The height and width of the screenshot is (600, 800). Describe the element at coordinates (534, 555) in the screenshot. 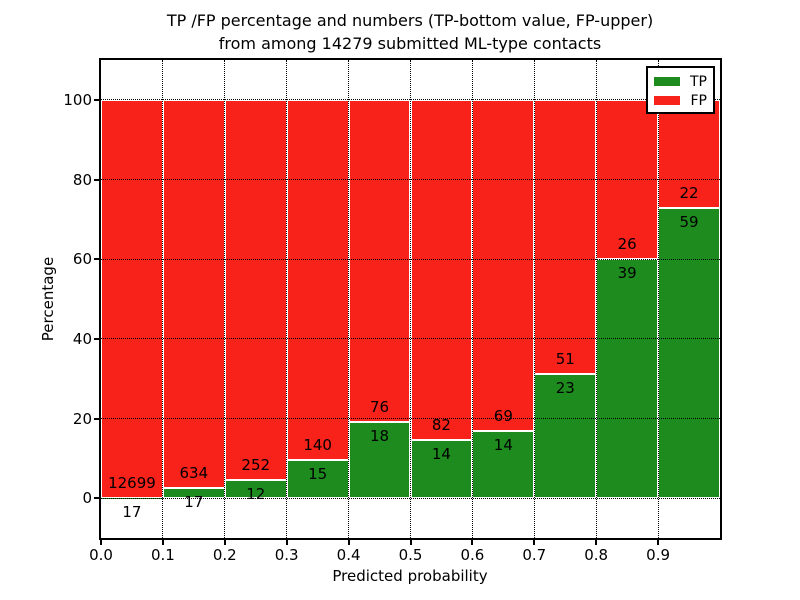

I see `x-tick-label: 0.7` at that location.